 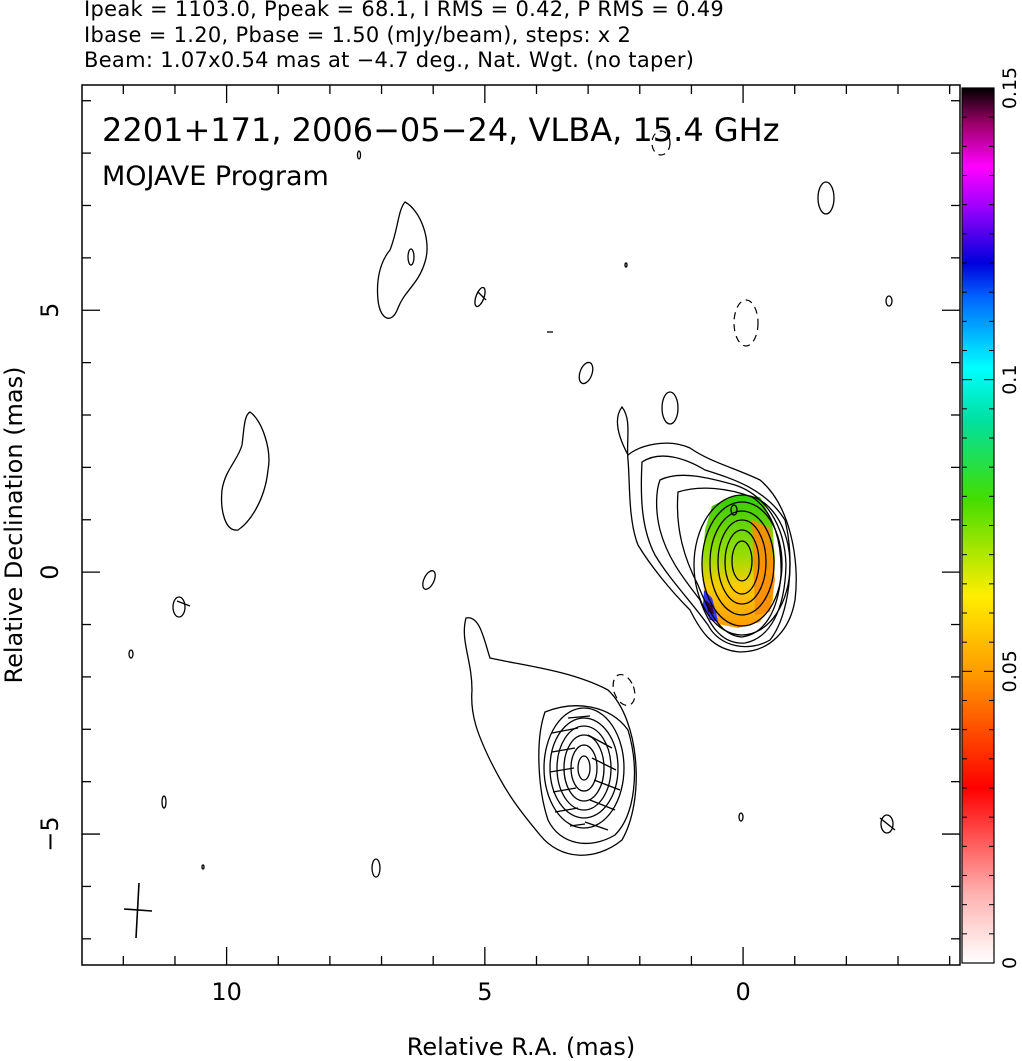 What do you see at coordinates (1010, 88) in the screenshot?
I see `colorbar-tick-label: 0.15` at bounding box center [1010, 88].